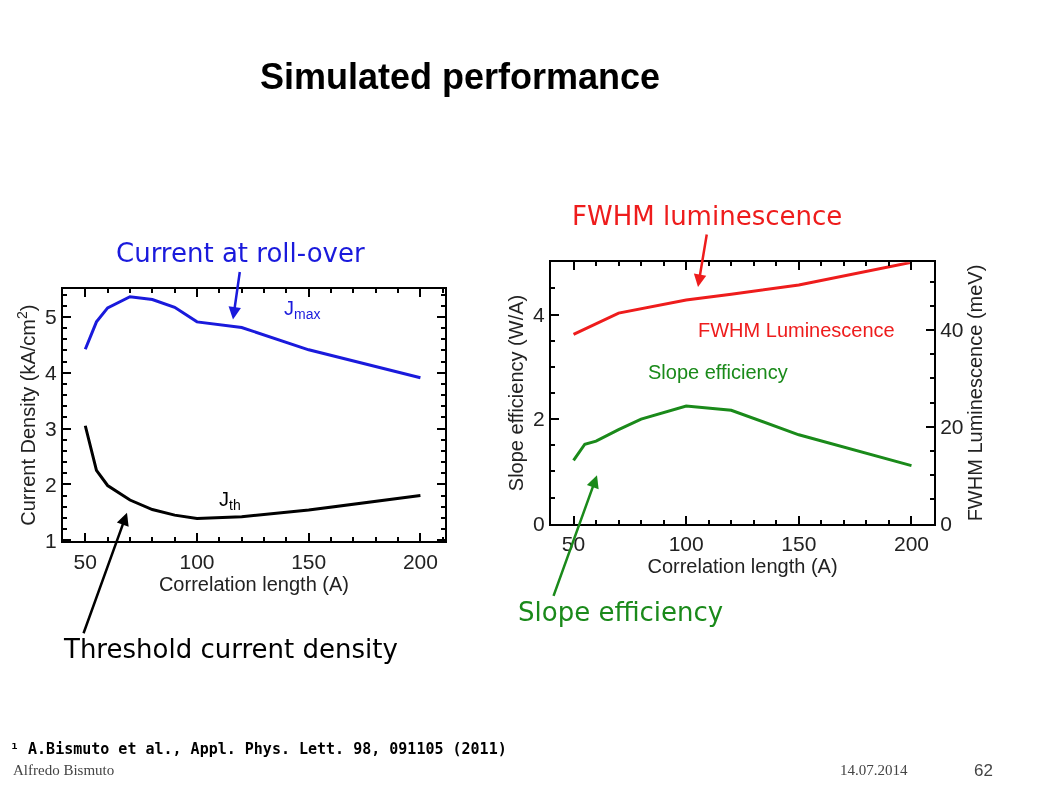 The width and height of the screenshot is (1058, 794). I want to click on text: FWHM luminescence, so click(707, 216).